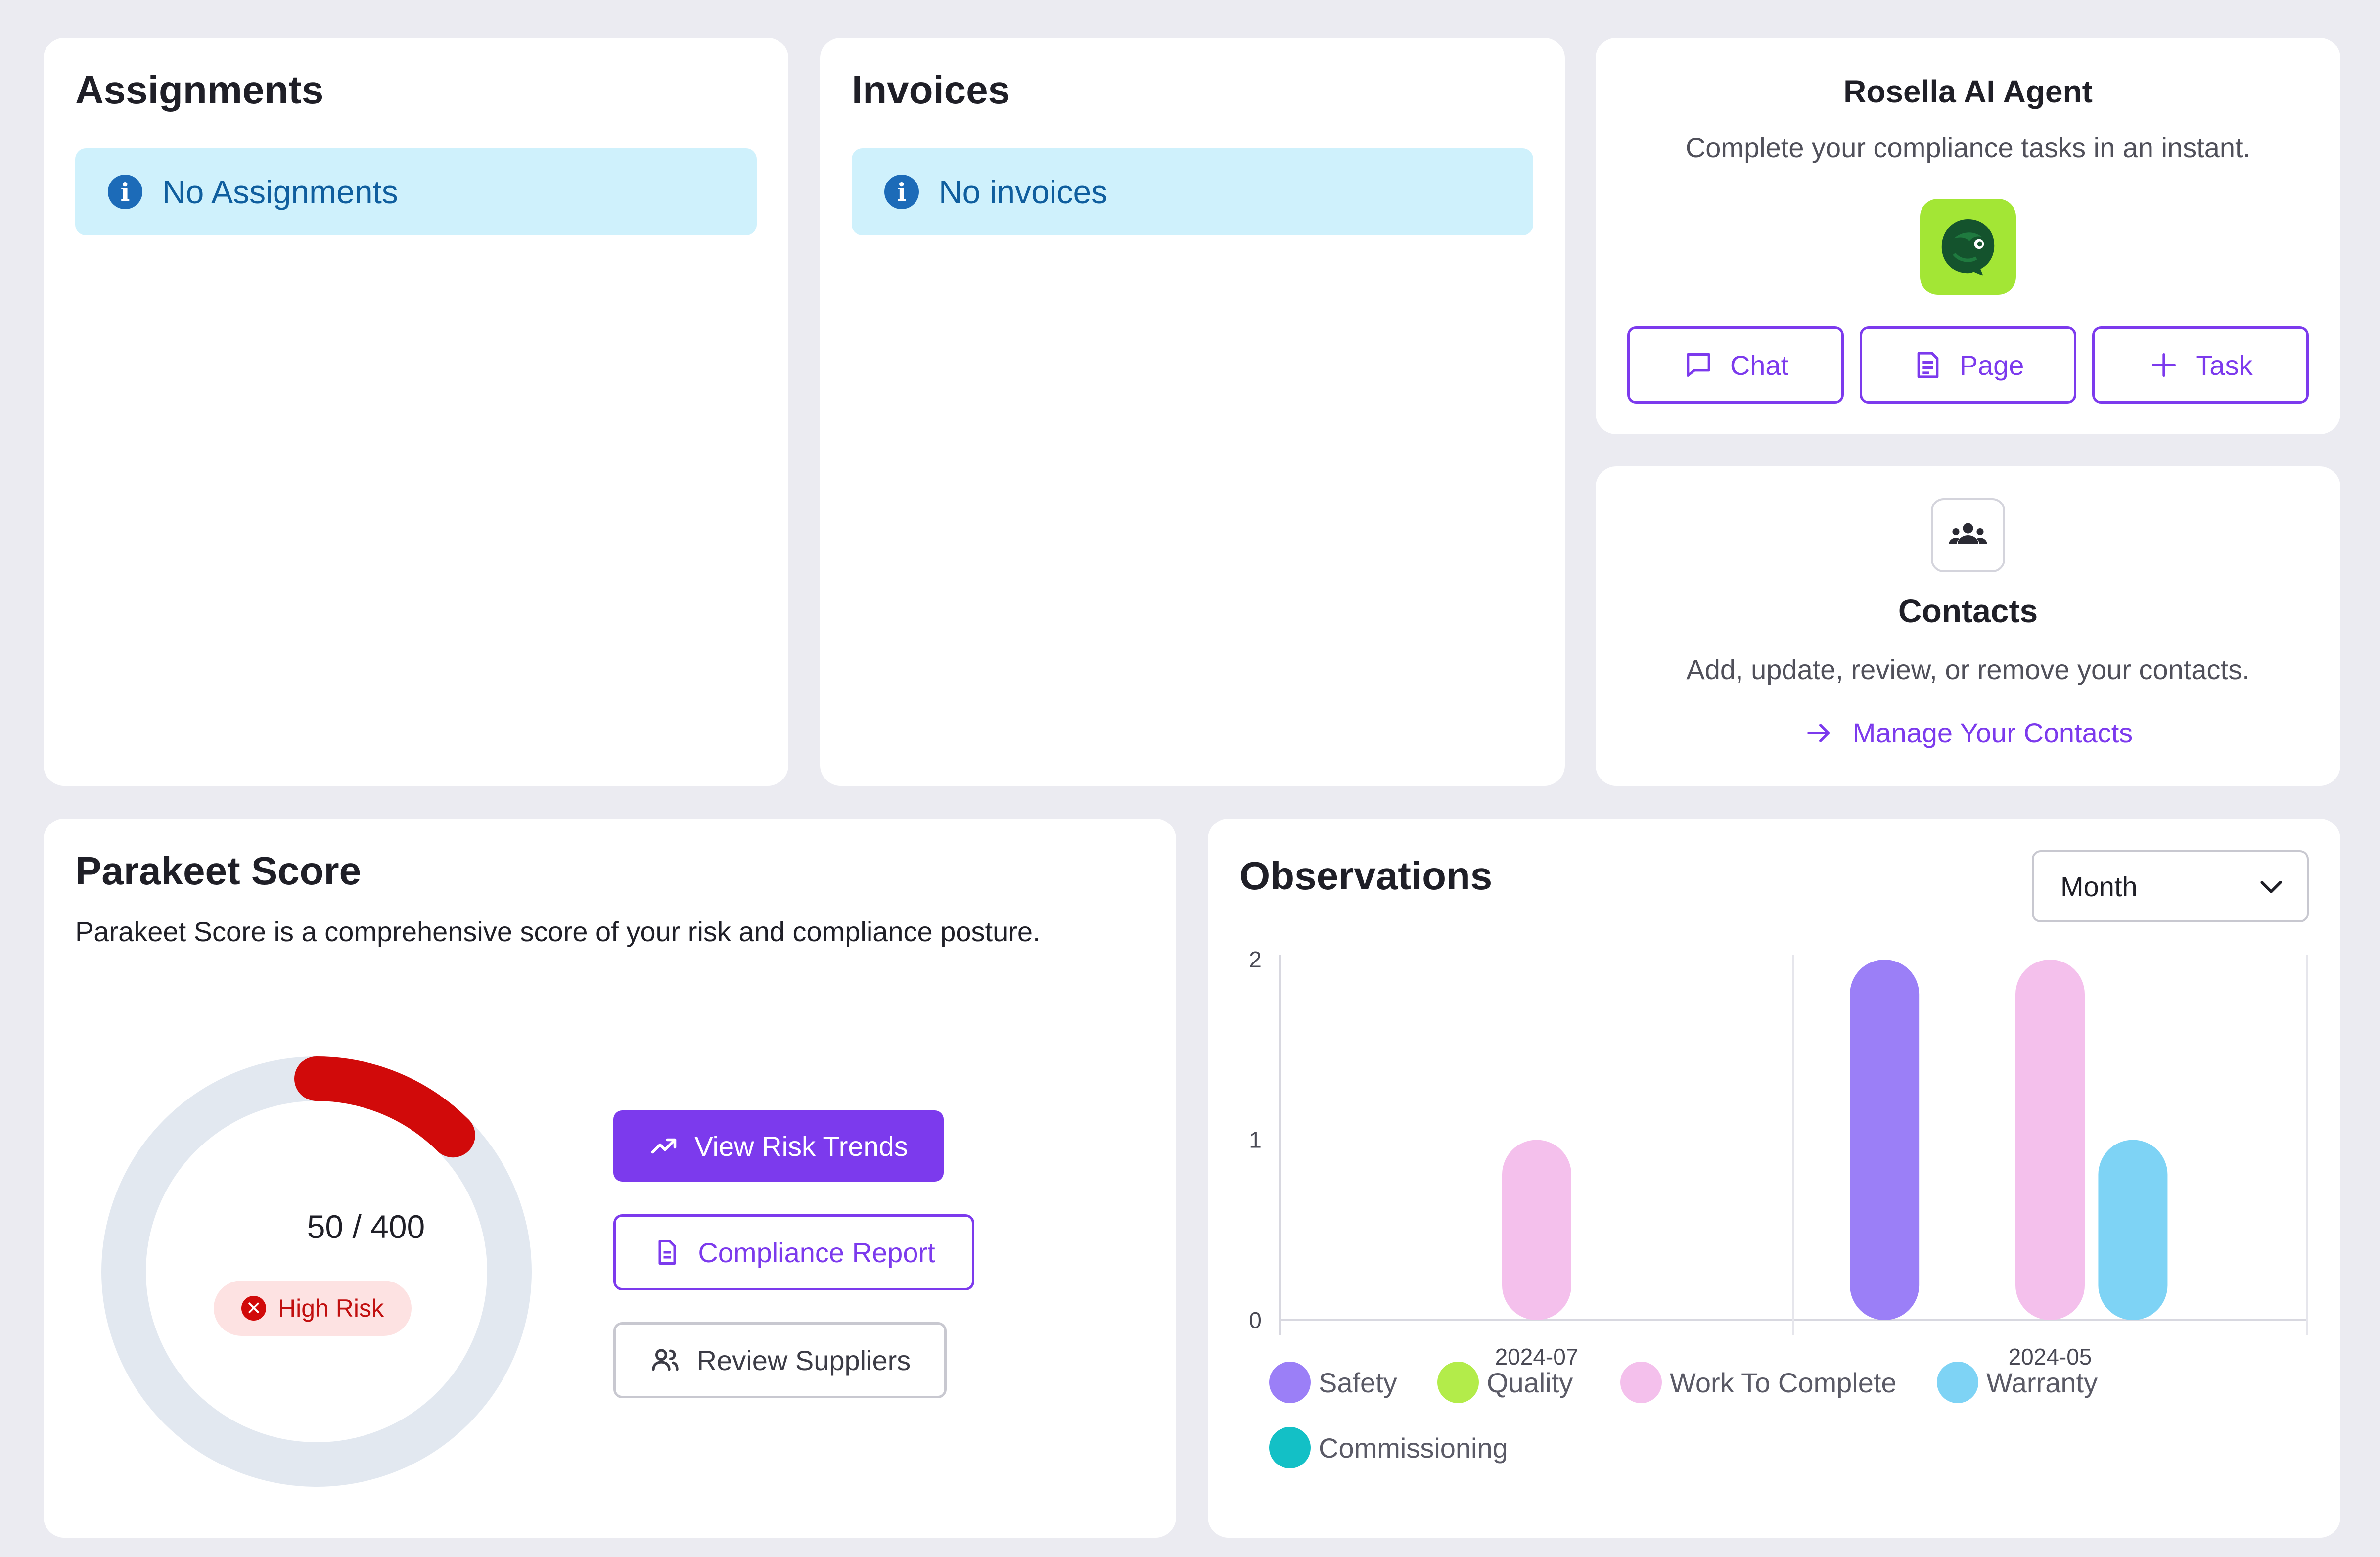 Image resolution: width=2380 pixels, height=1557 pixels. What do you see at coordinates (1023, 192) in the screenshot?
I see `invoices-empty-text: No invoices` at bounding box center [1023, 192].